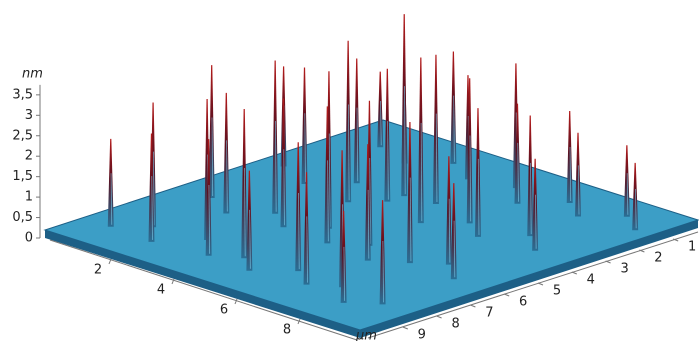  What do you see at coordinates (29, 156) in the screenshot?
I see `z-tick-label: 2` at bounding box center [29, 156].